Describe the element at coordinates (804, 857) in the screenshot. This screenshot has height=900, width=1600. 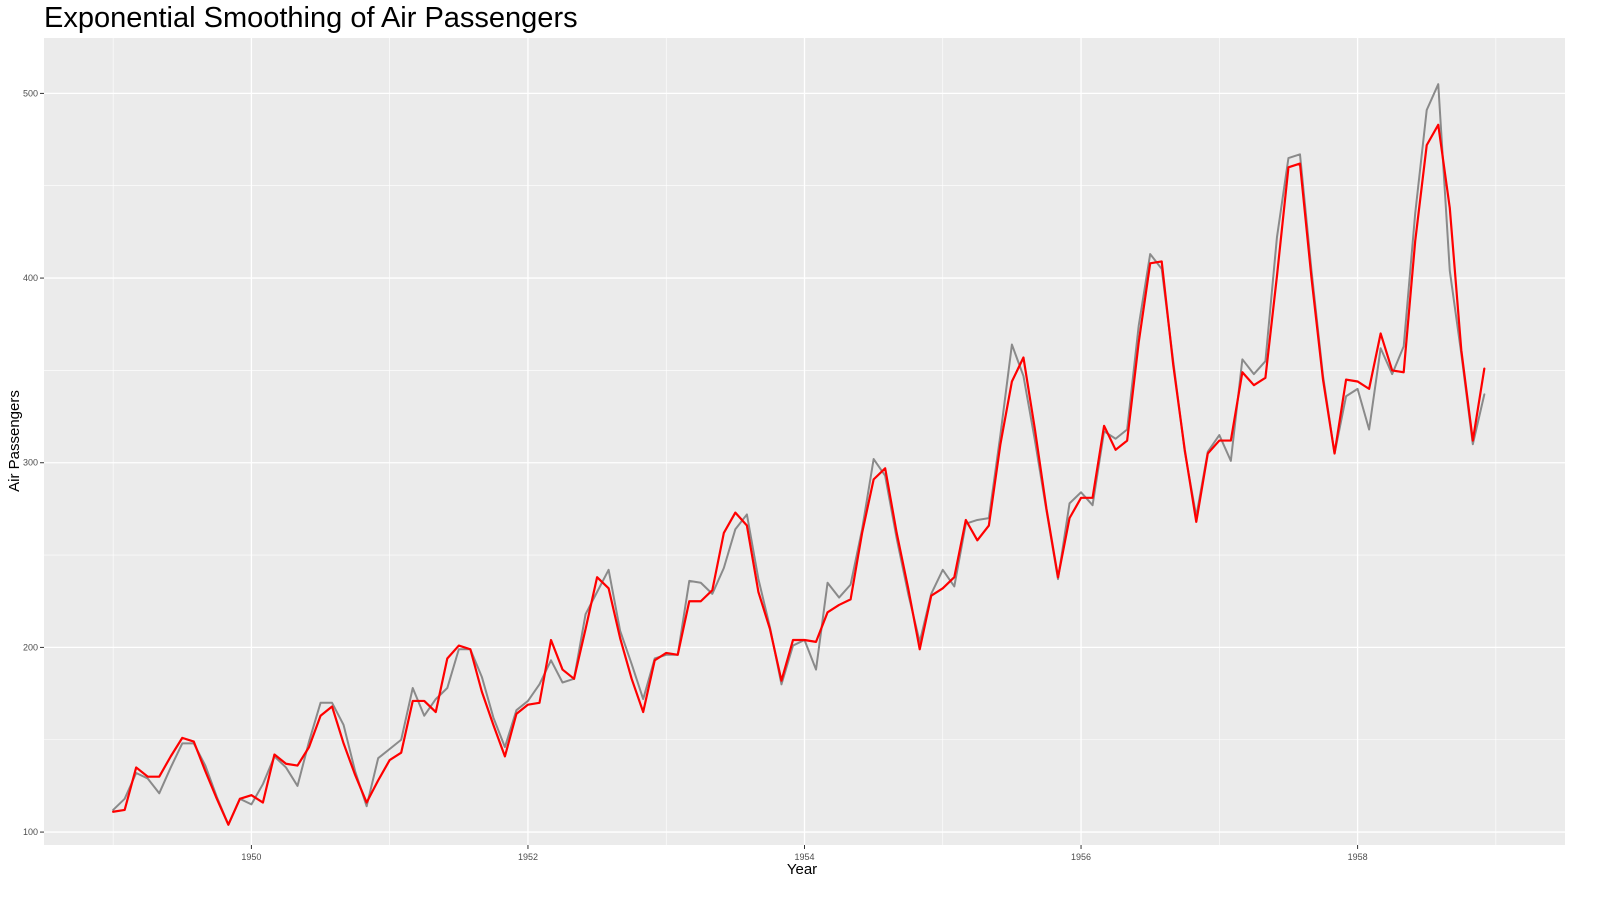
I see `x-tick-label: 1954` at that location.